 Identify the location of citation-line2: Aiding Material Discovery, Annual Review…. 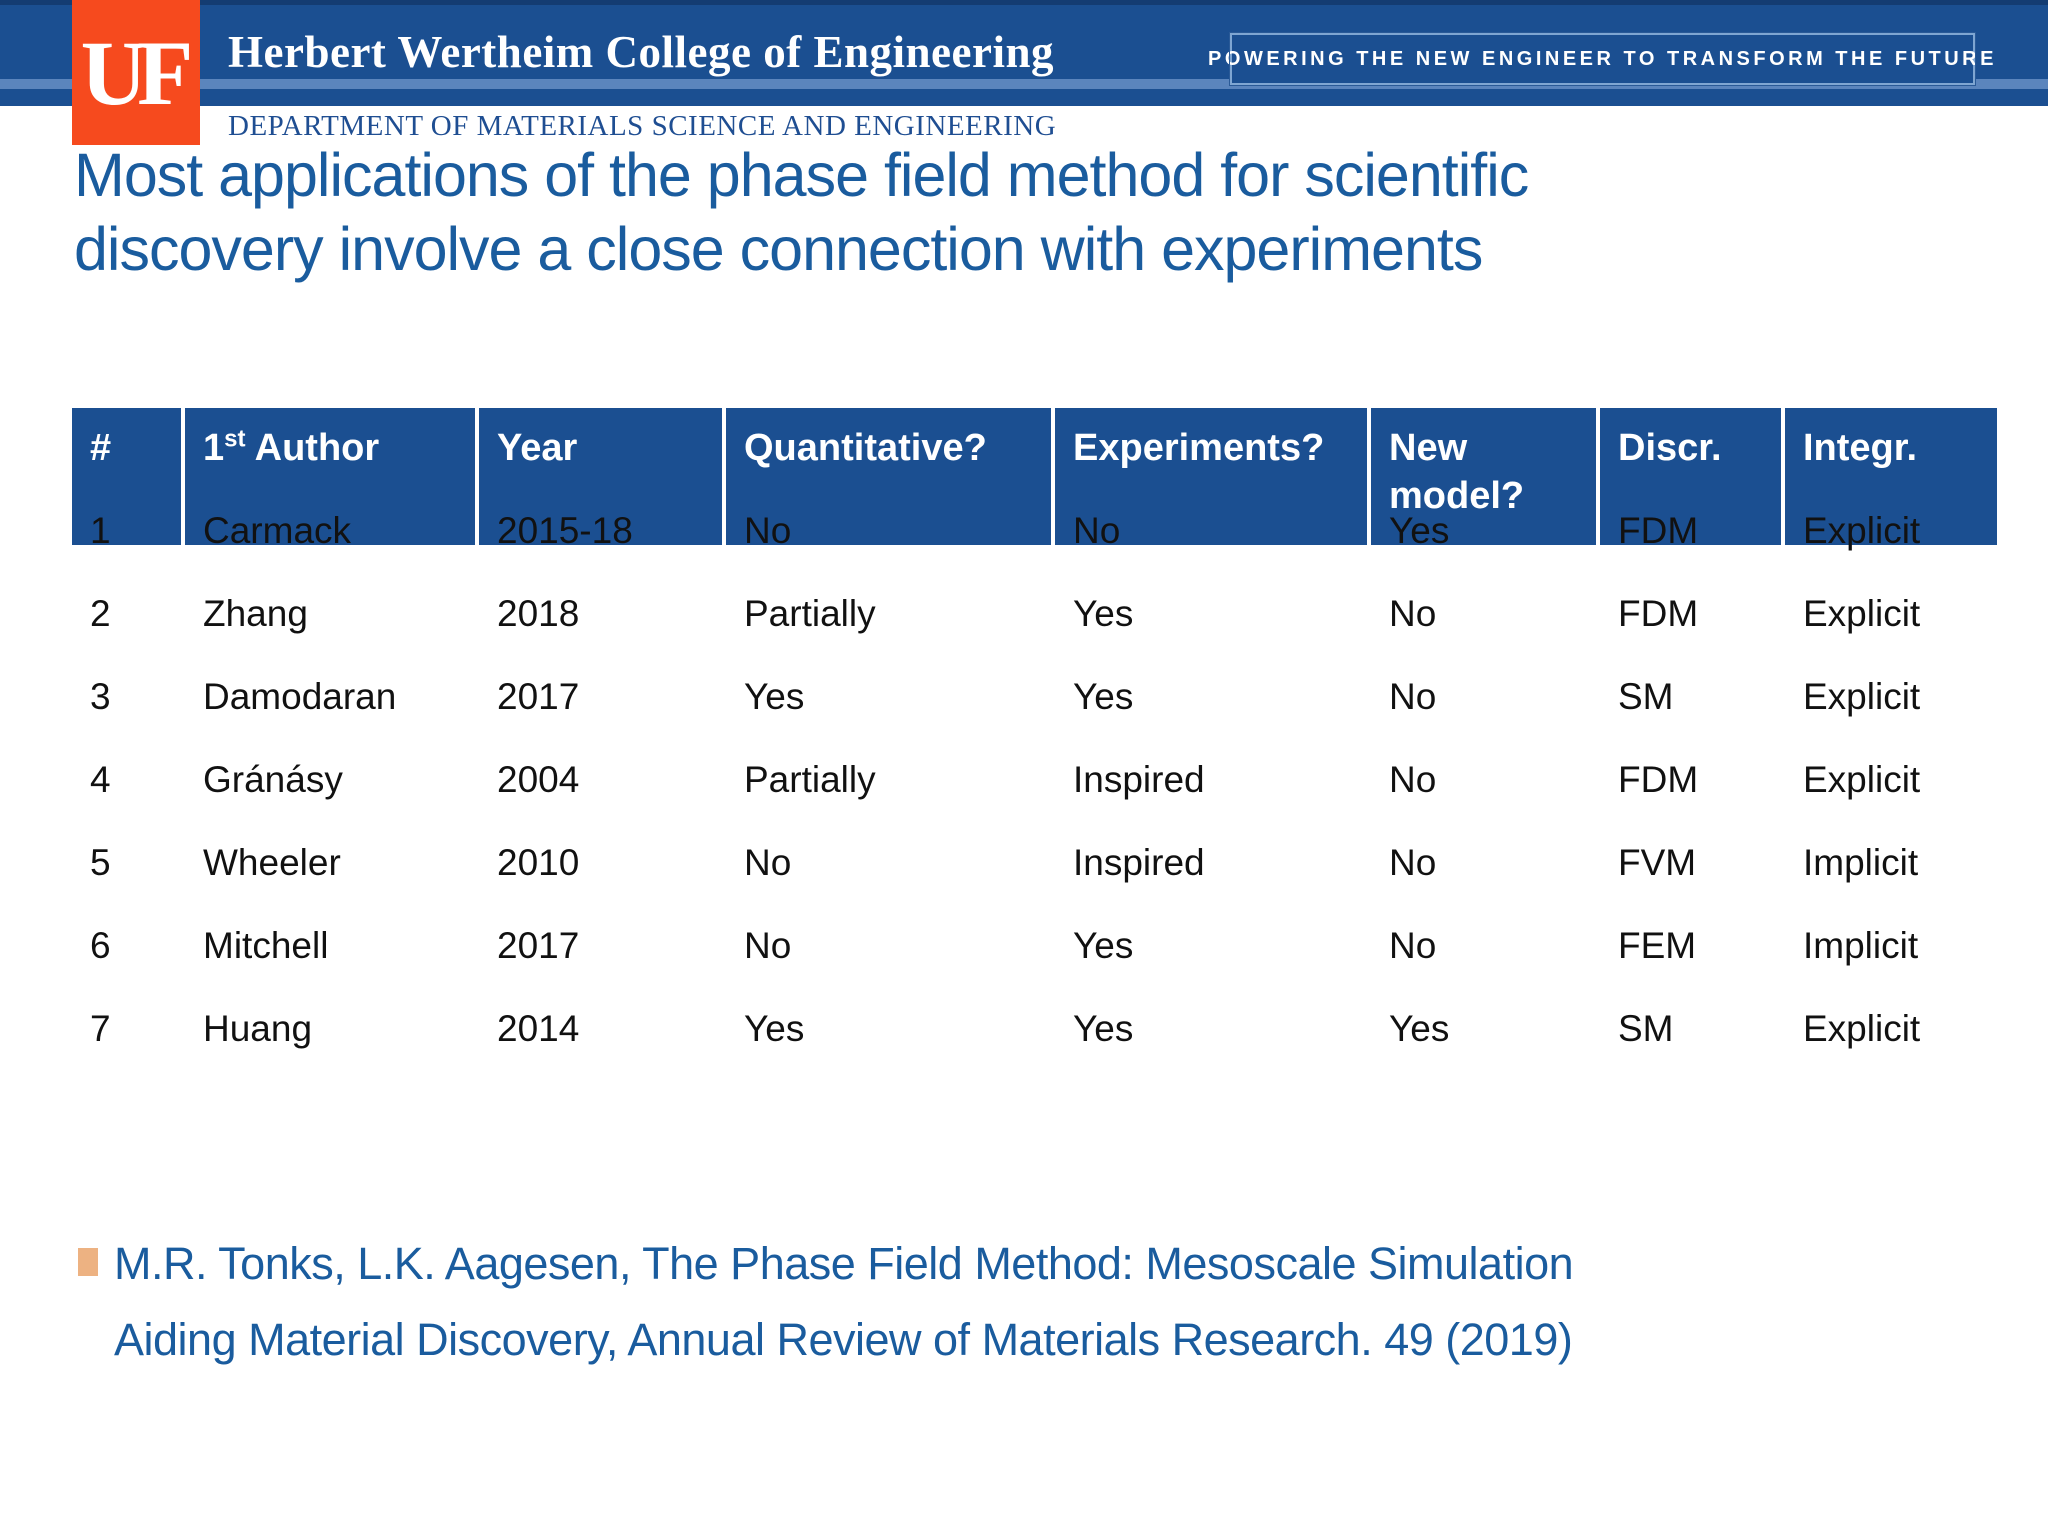
(843, 1339).